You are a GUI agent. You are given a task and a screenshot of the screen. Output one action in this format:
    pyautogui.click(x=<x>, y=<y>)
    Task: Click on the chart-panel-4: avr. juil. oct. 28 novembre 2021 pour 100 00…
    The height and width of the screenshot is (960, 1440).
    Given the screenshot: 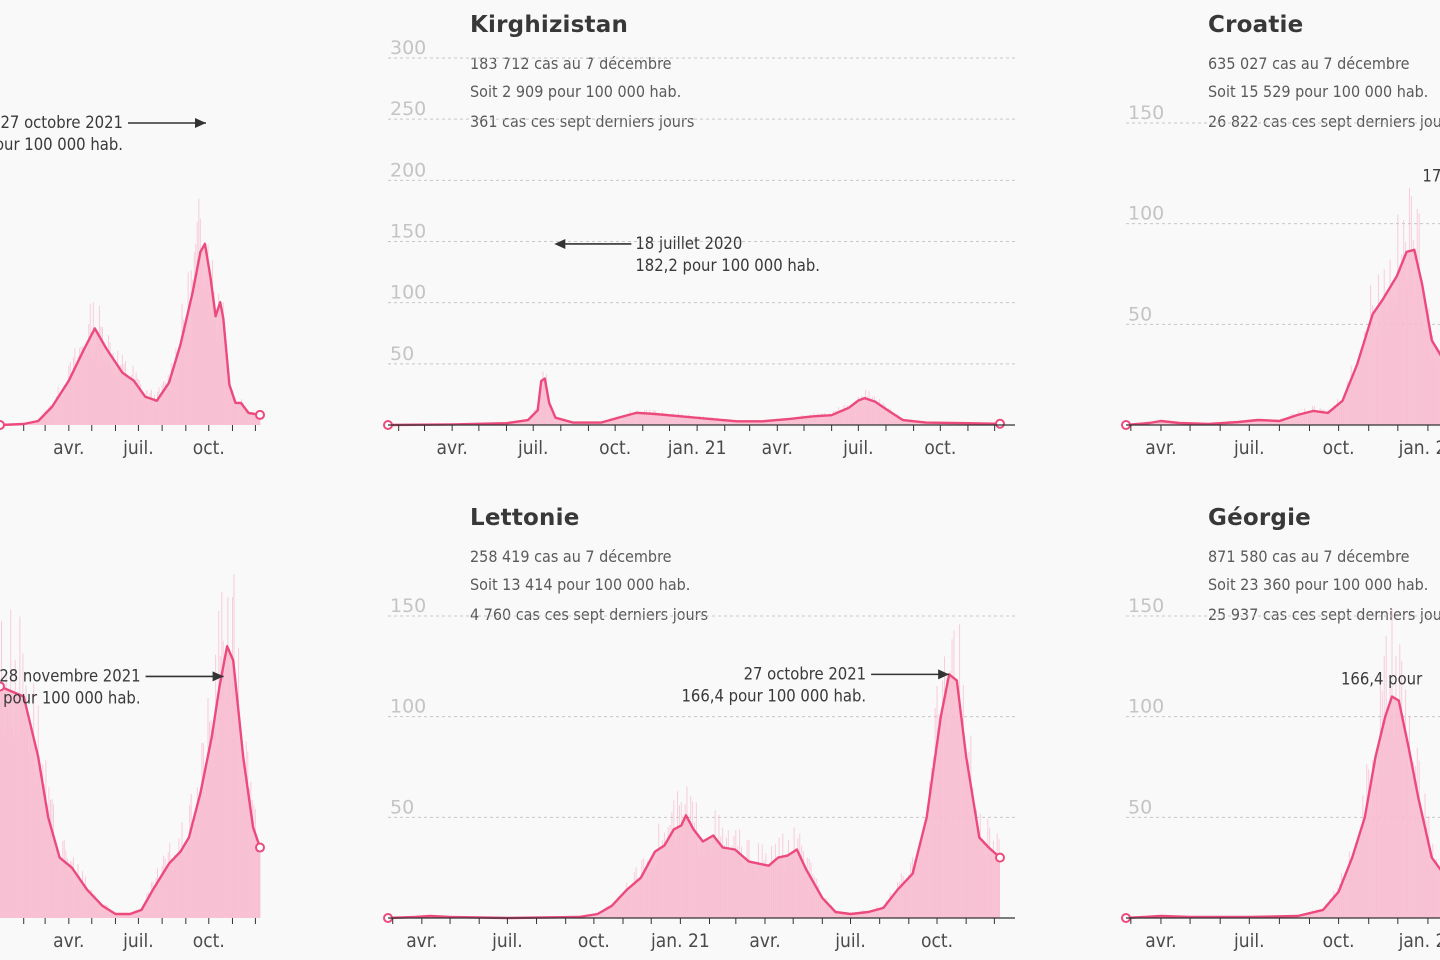 What is the action you would take?
    pyautogui.click(x=140, y=726)
    